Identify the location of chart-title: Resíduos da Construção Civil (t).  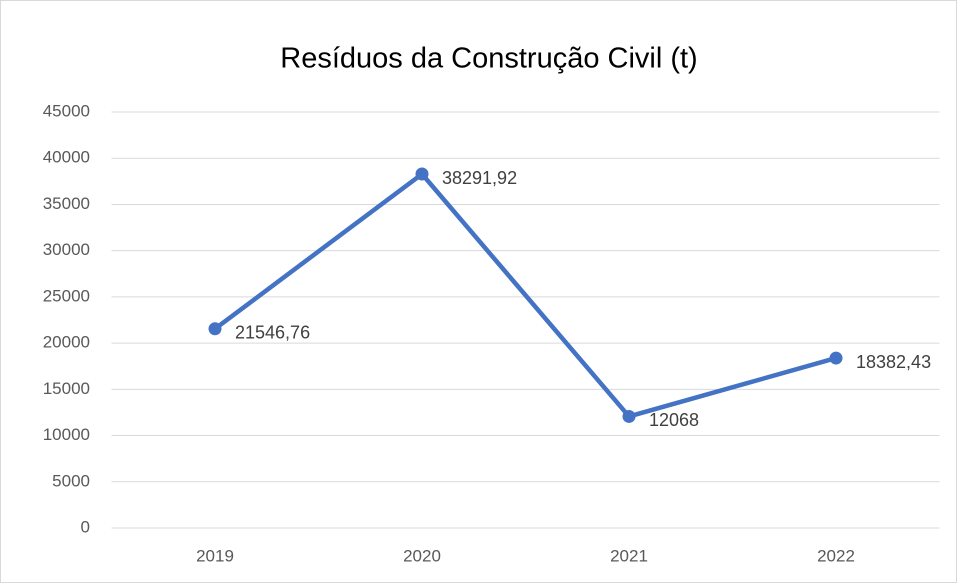
(488, 59).